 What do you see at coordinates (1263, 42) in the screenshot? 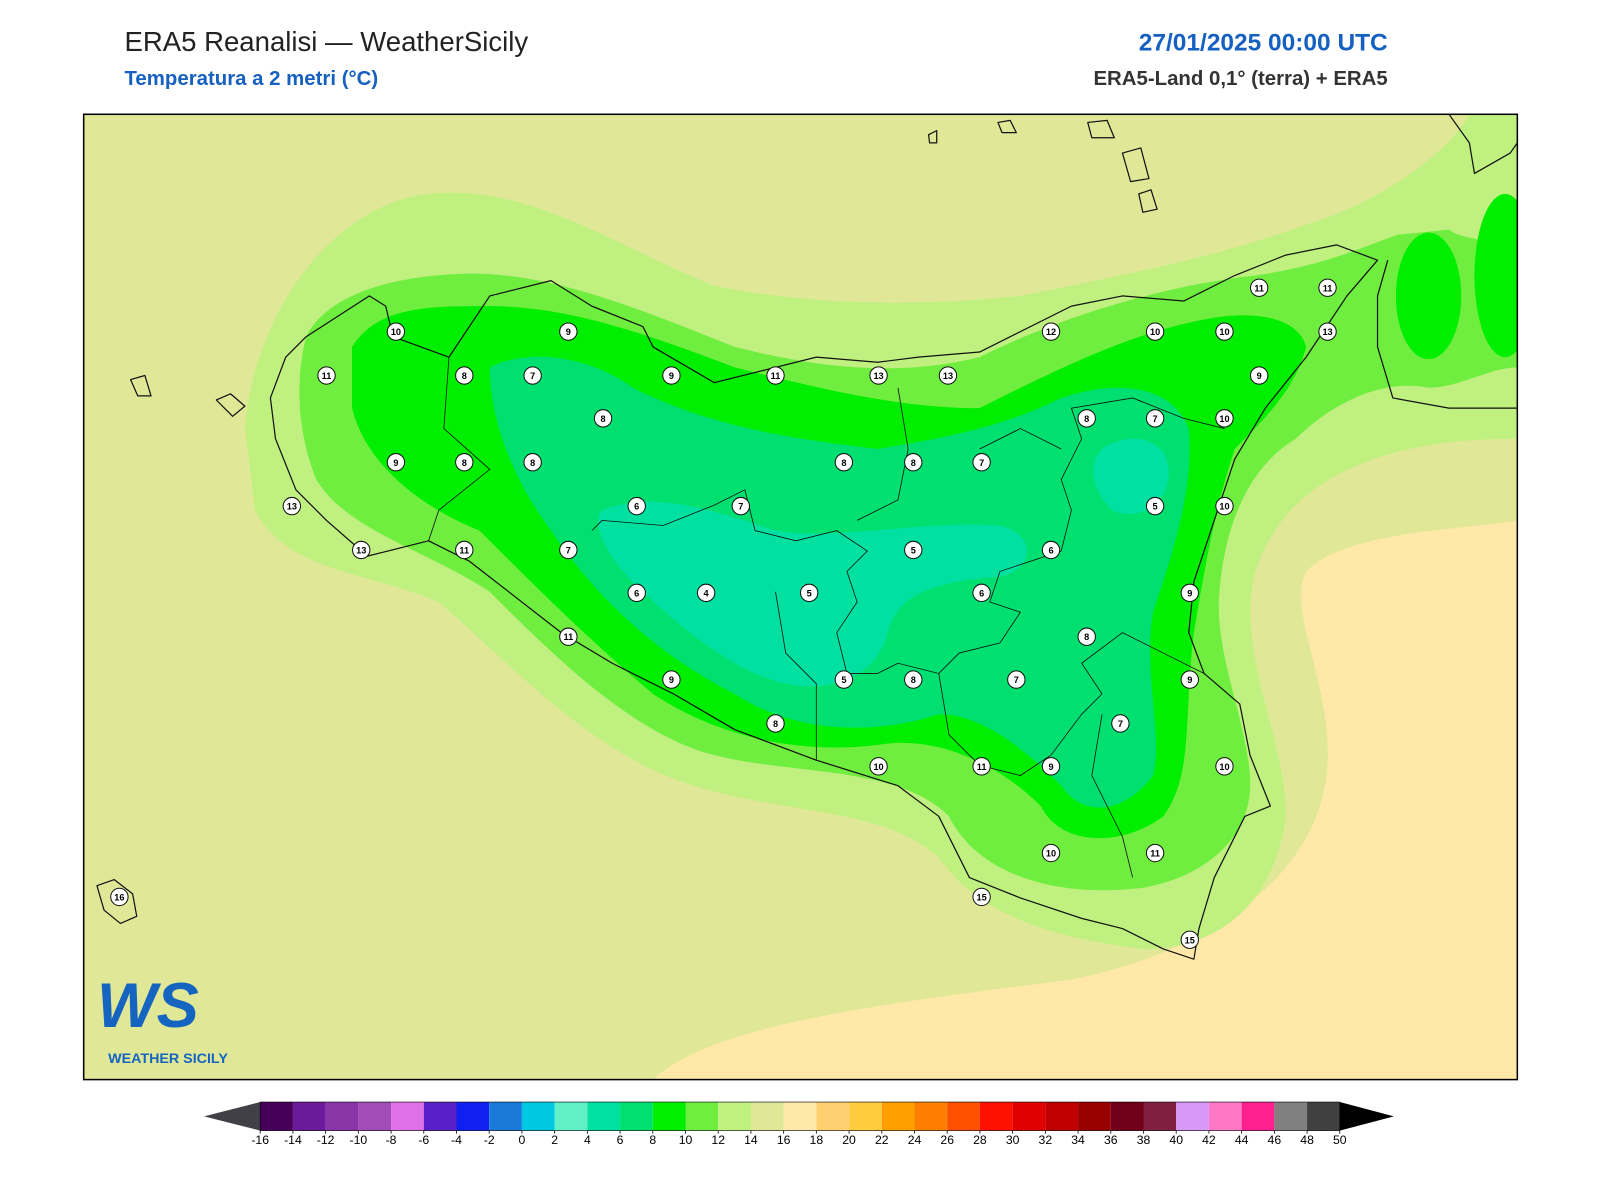
I see `datetime: 27/01/2025 00:00 UTC` at bounding box center [1263, 42].